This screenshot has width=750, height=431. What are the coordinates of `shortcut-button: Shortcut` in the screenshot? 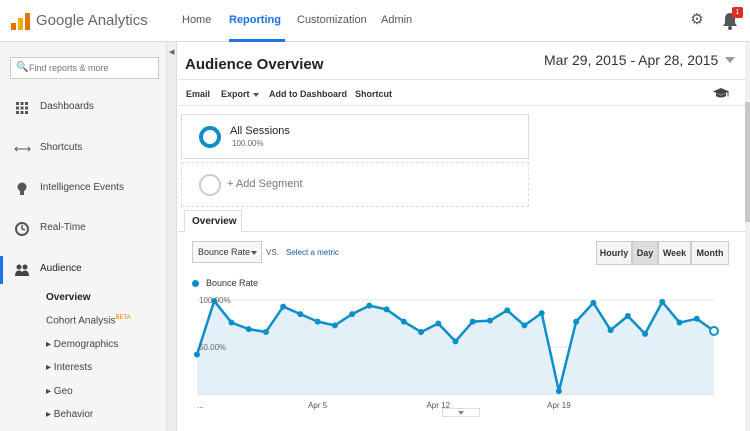 It's located at (373, 94).